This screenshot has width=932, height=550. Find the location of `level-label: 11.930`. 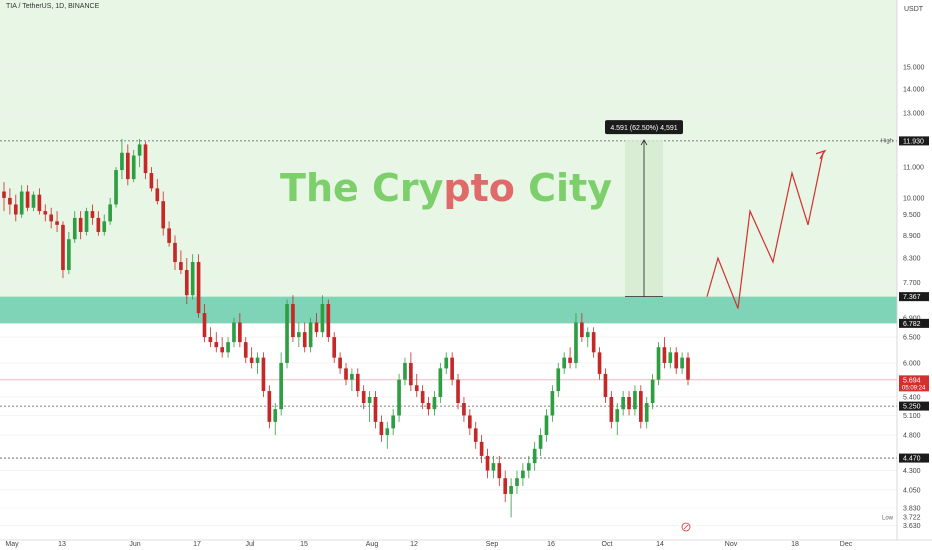

level-label: 11.930 is located at coordinates (913, 141).